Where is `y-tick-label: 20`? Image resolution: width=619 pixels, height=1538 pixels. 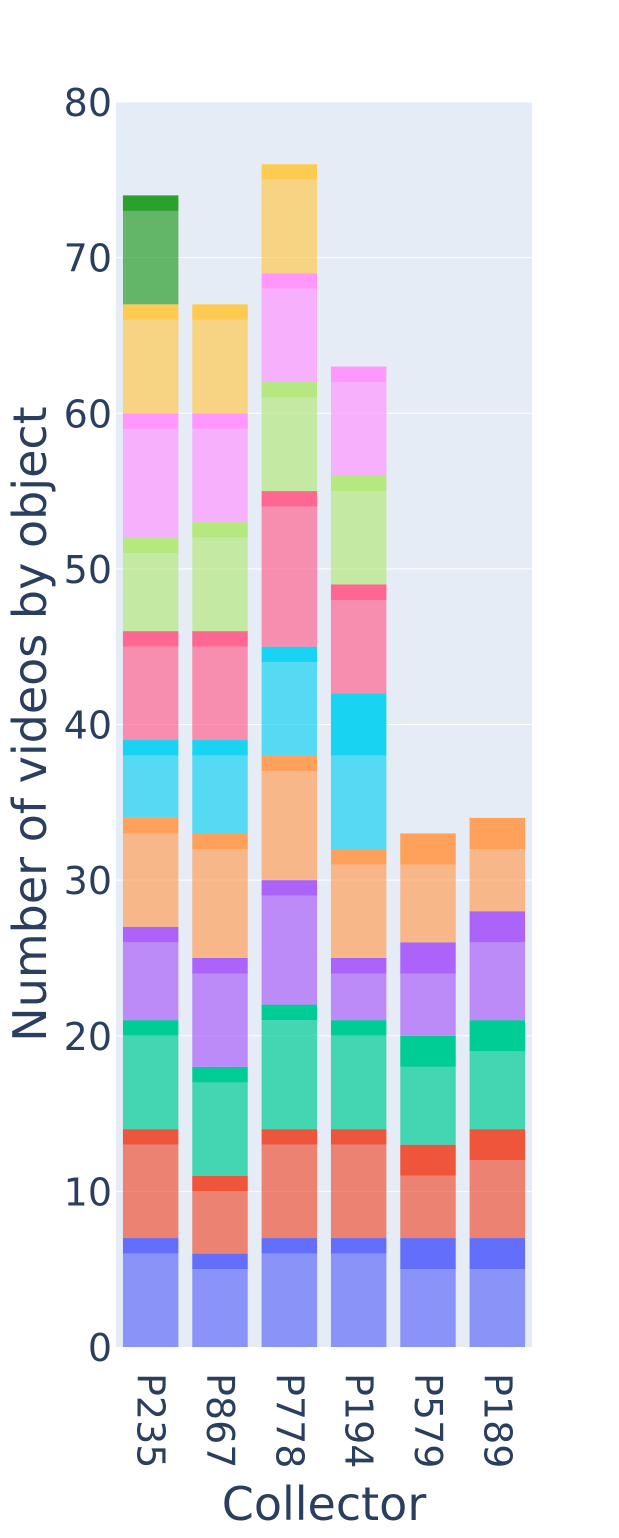
y-tick-label: 20 is located at coordinates (88, 1037).